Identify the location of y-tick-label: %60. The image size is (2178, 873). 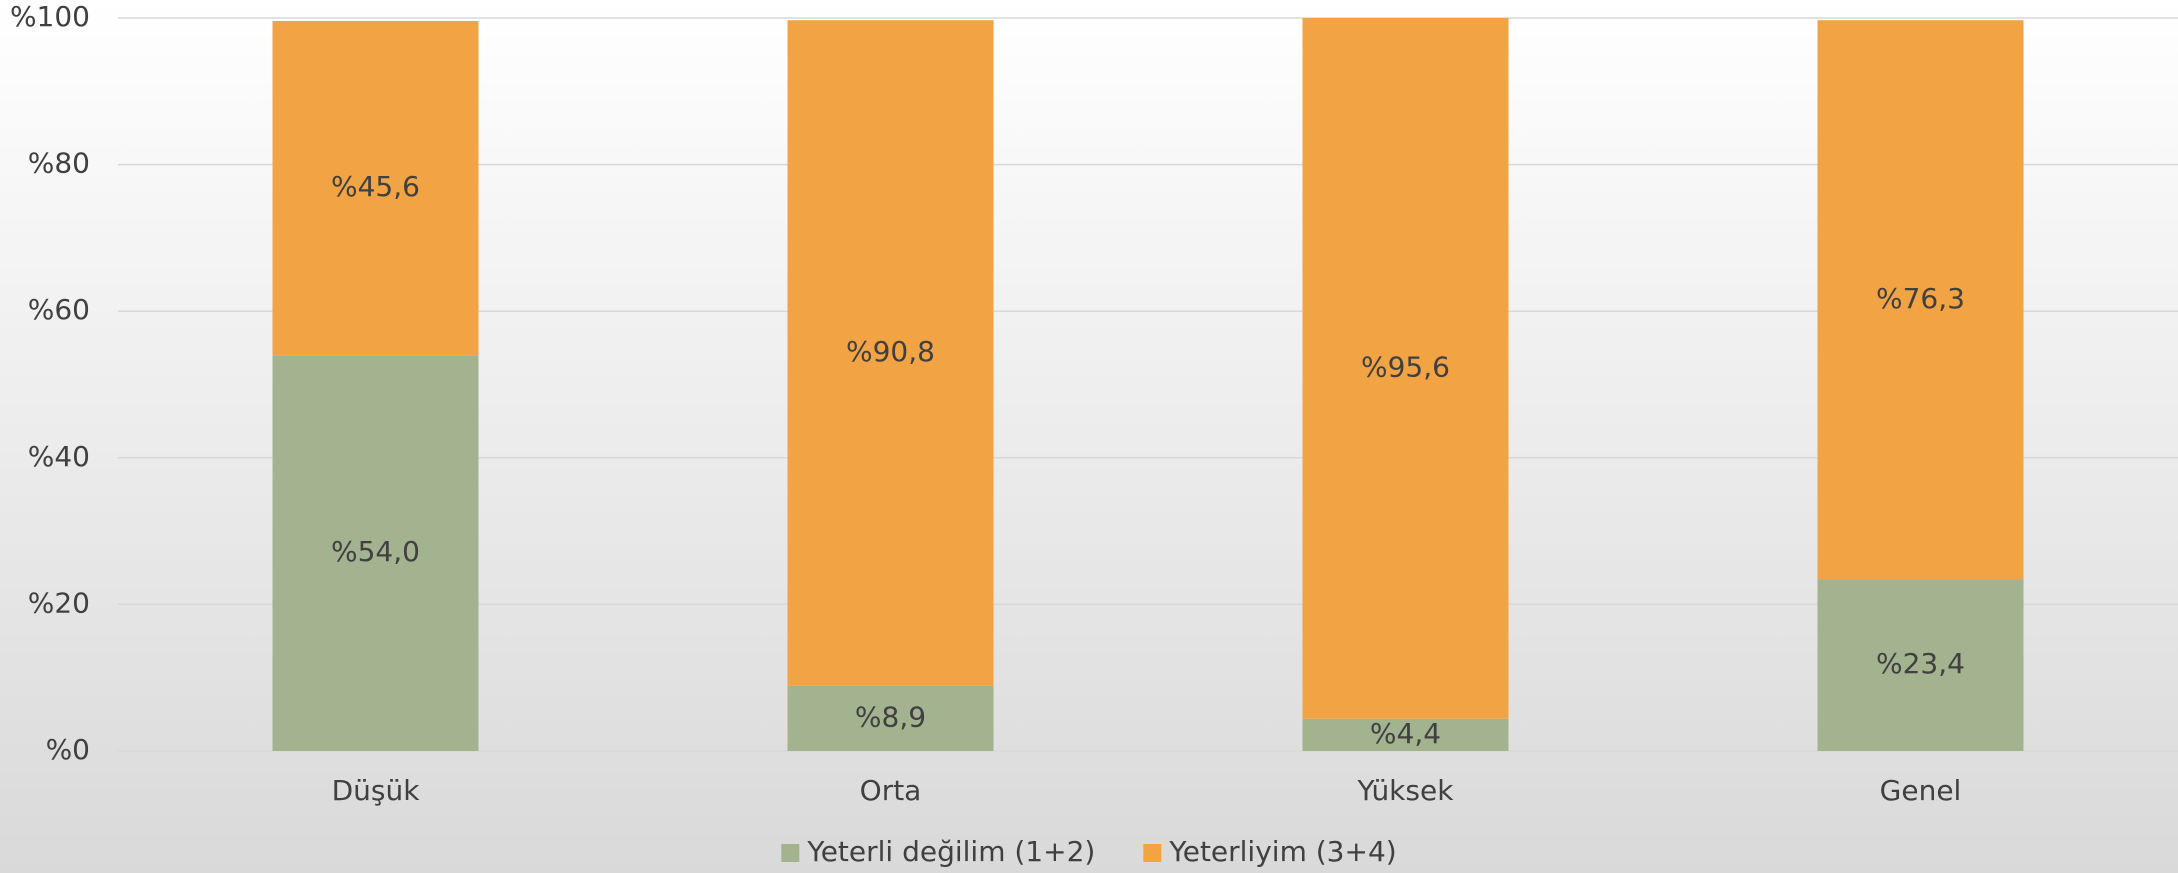
(59, 309).